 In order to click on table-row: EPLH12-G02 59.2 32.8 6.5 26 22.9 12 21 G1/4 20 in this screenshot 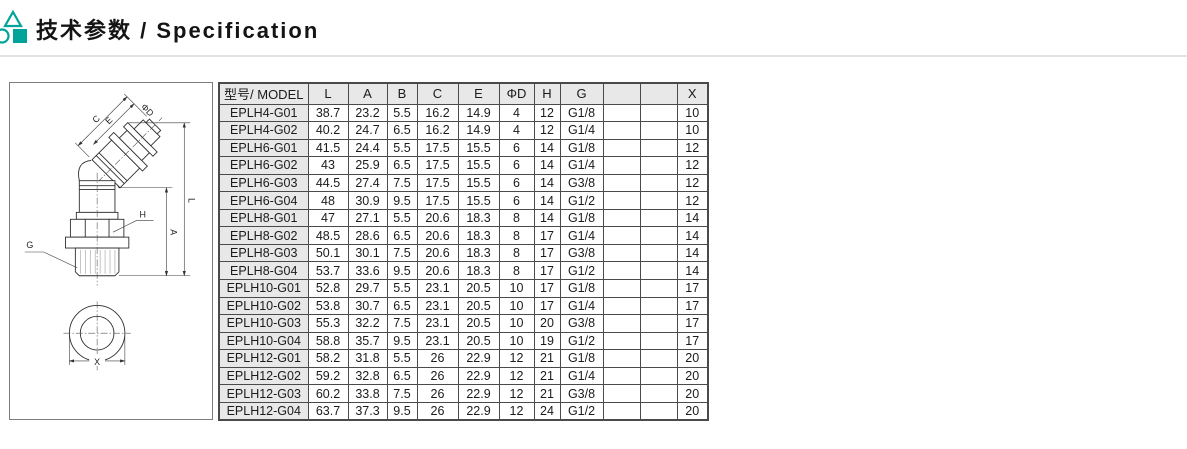, I will do `click(463, 376)`.